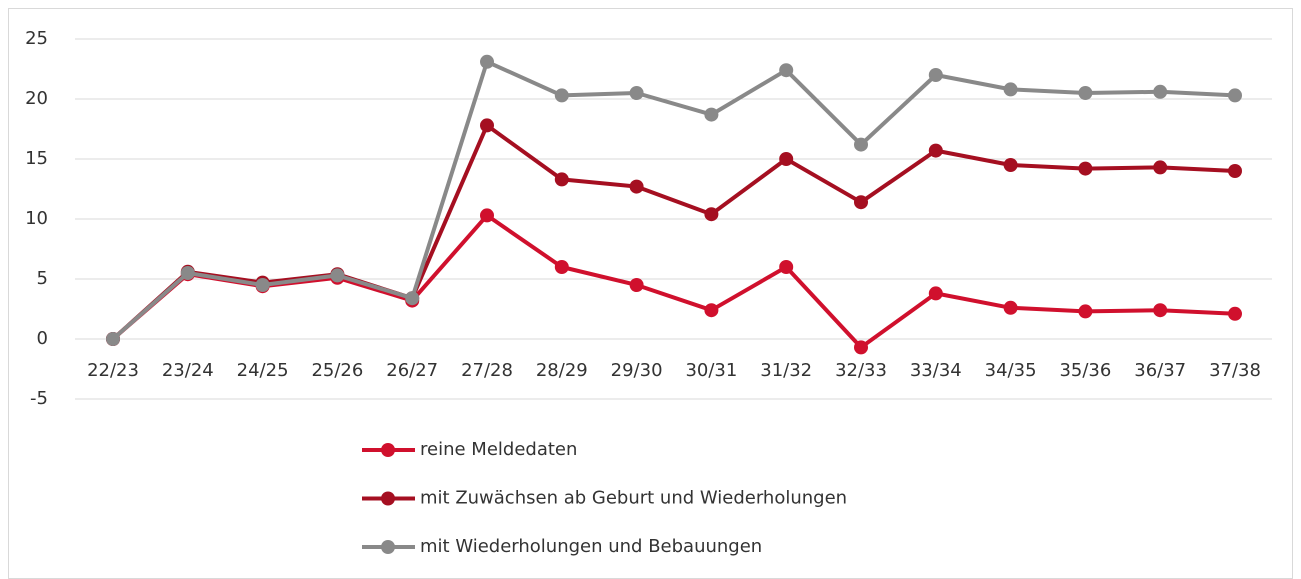 The height and width of the screenshot is (579, 1301). I want to click on x-tick-label: 28/29, so click(562, 370).